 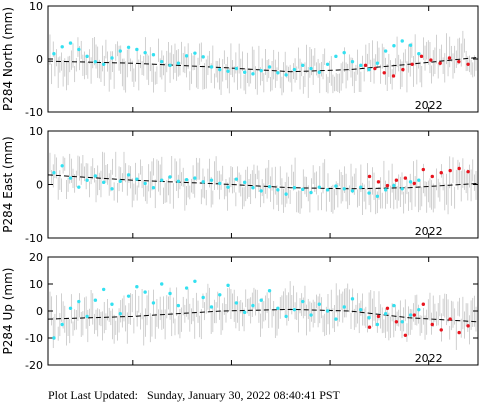 I want to click on y-tick-label: 20, so click(x=36, y=257).